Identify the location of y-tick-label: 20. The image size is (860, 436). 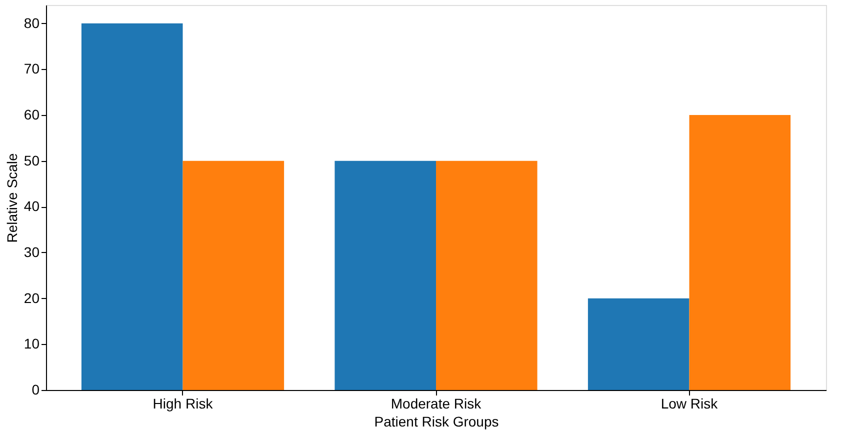
(32, 298).